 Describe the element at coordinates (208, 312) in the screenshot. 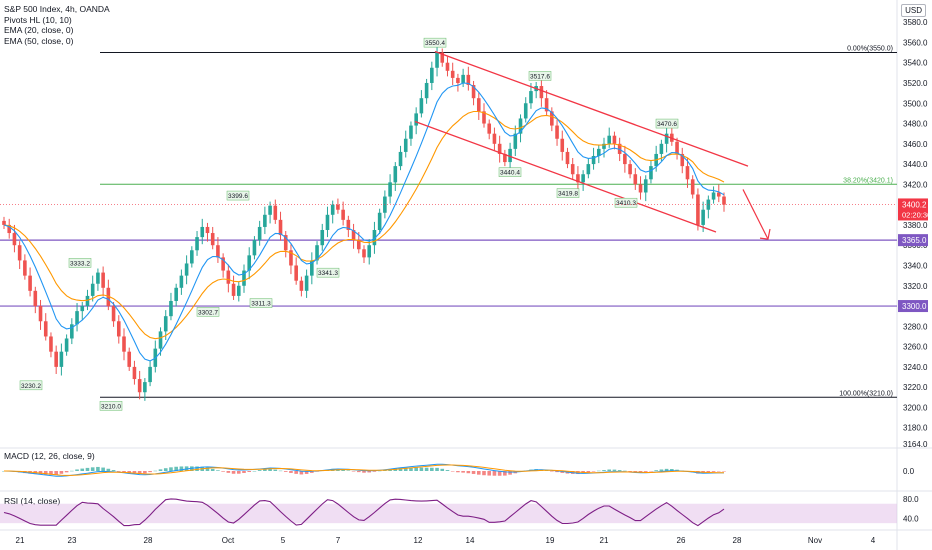

I see `pivot-label: 3302.7` at that location.